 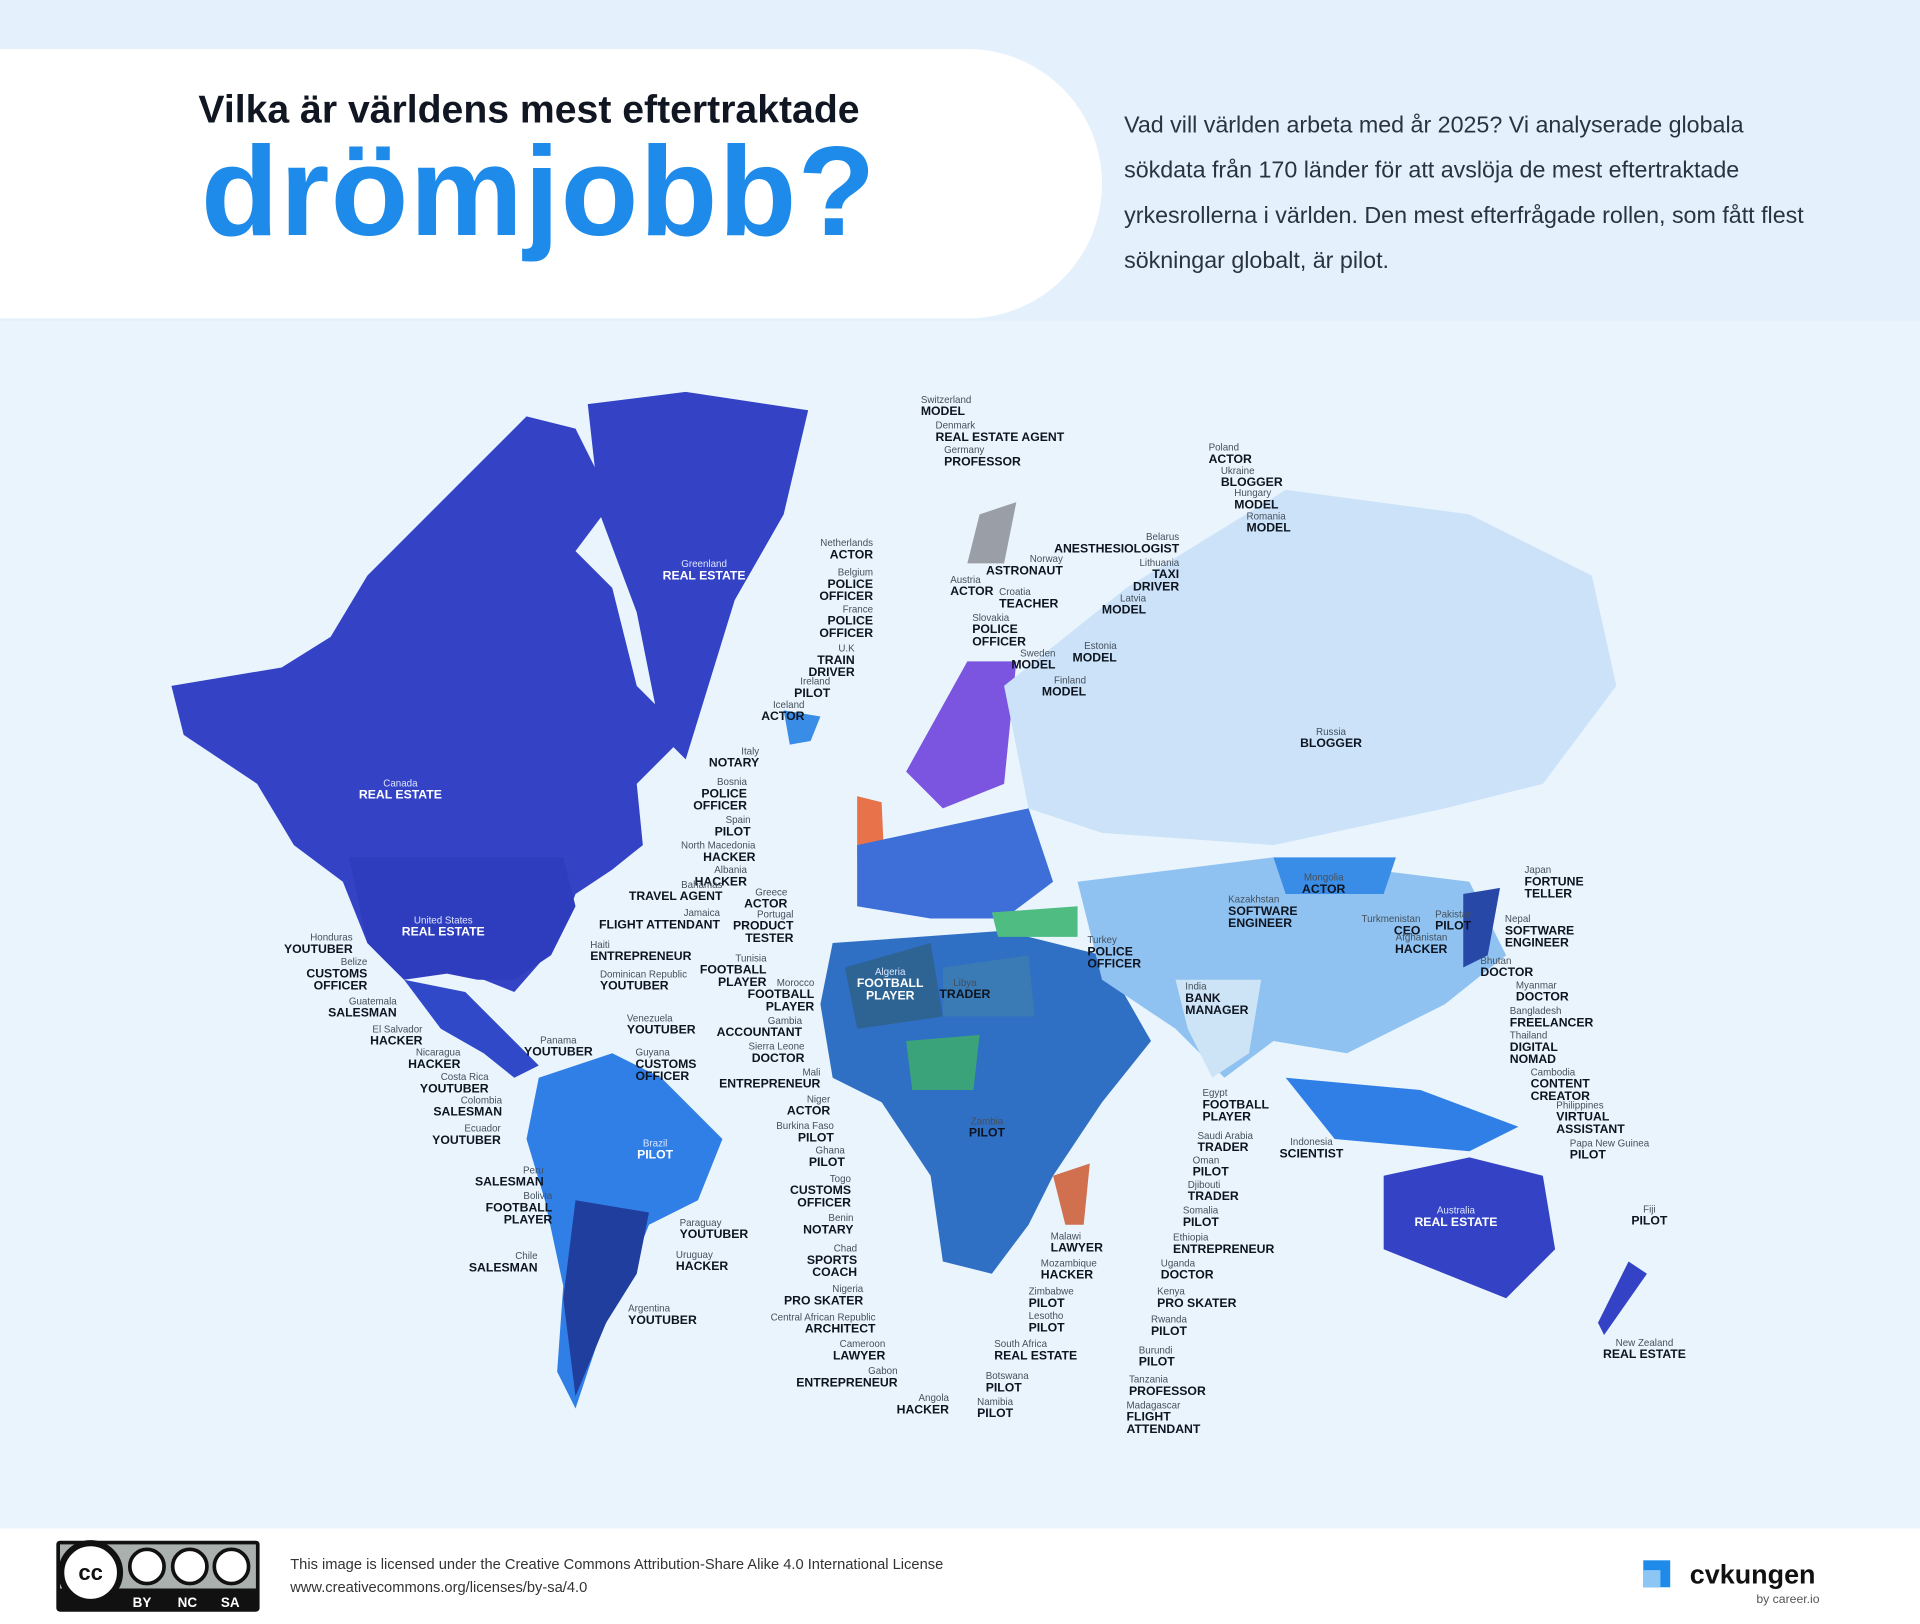 I want to click on job-title: DOCTOR, so click(x=778, y=1058).